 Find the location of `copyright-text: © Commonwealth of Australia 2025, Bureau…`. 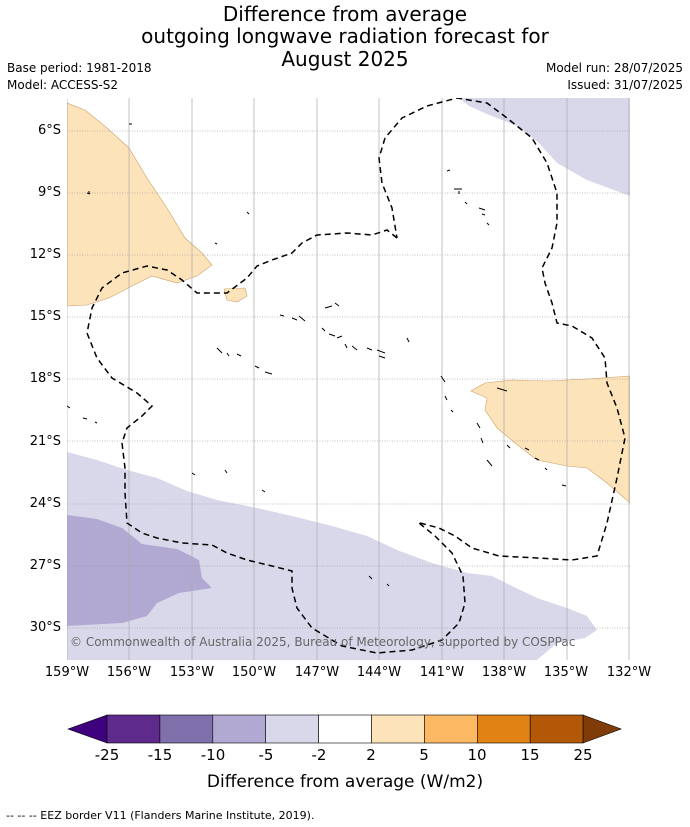

copyright-text: © Commonwealth of Australia 2025, Bureau… is located at coordinates (322, 642).